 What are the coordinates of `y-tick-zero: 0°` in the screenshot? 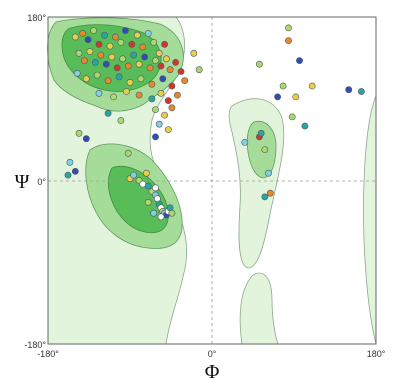 It's located at (41, 182).